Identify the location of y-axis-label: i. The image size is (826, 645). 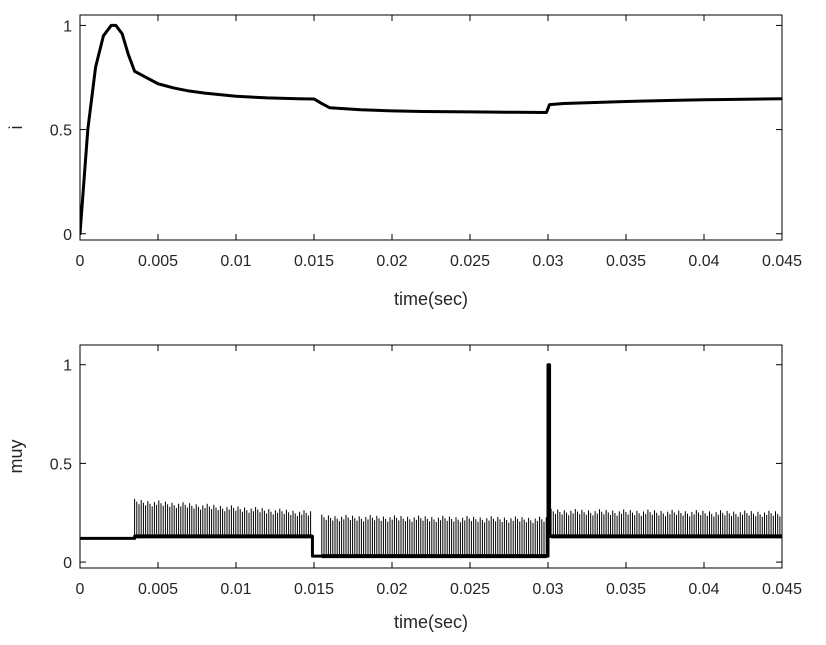
(16, 128).